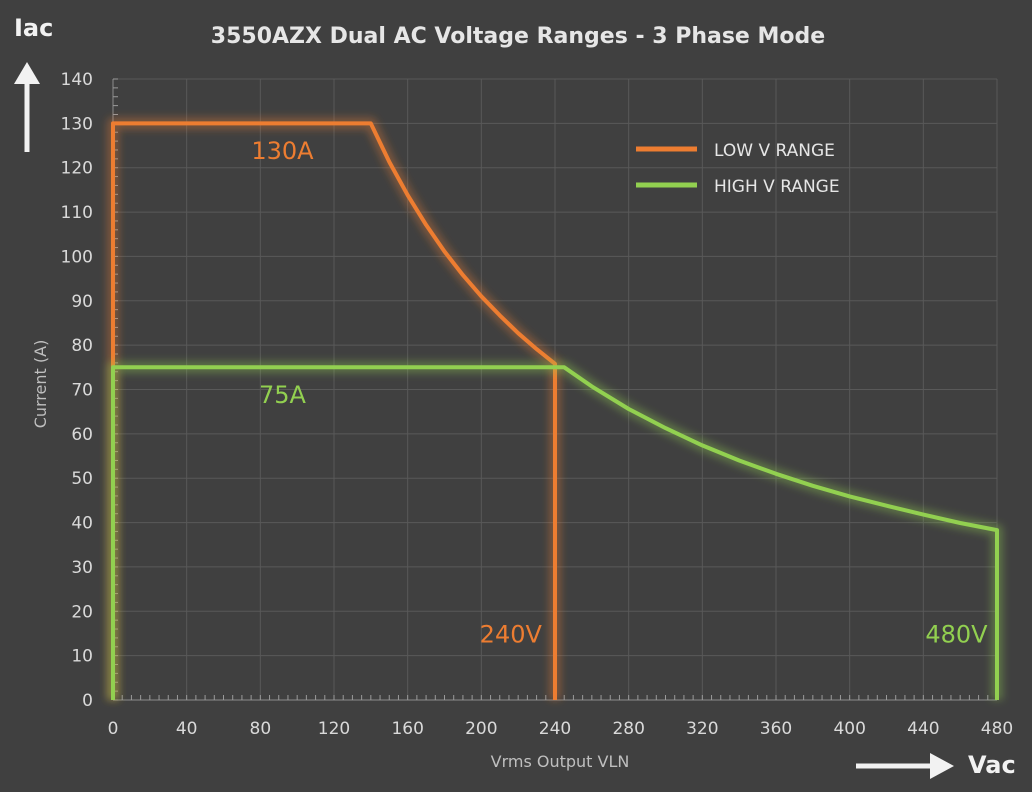 The width and height of the screenshot is (1032, 792). I want to click on y-tick-label: 110, so click(77, 213).